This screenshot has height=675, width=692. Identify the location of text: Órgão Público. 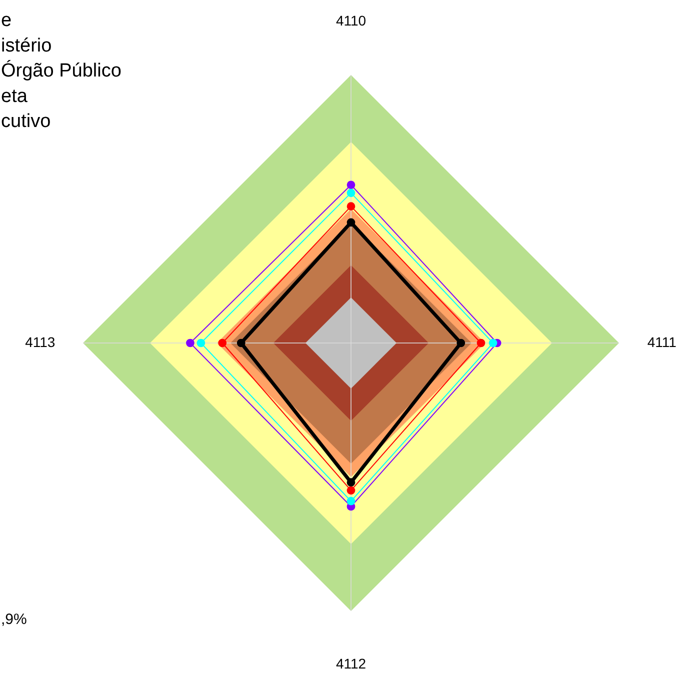
(61, 71).